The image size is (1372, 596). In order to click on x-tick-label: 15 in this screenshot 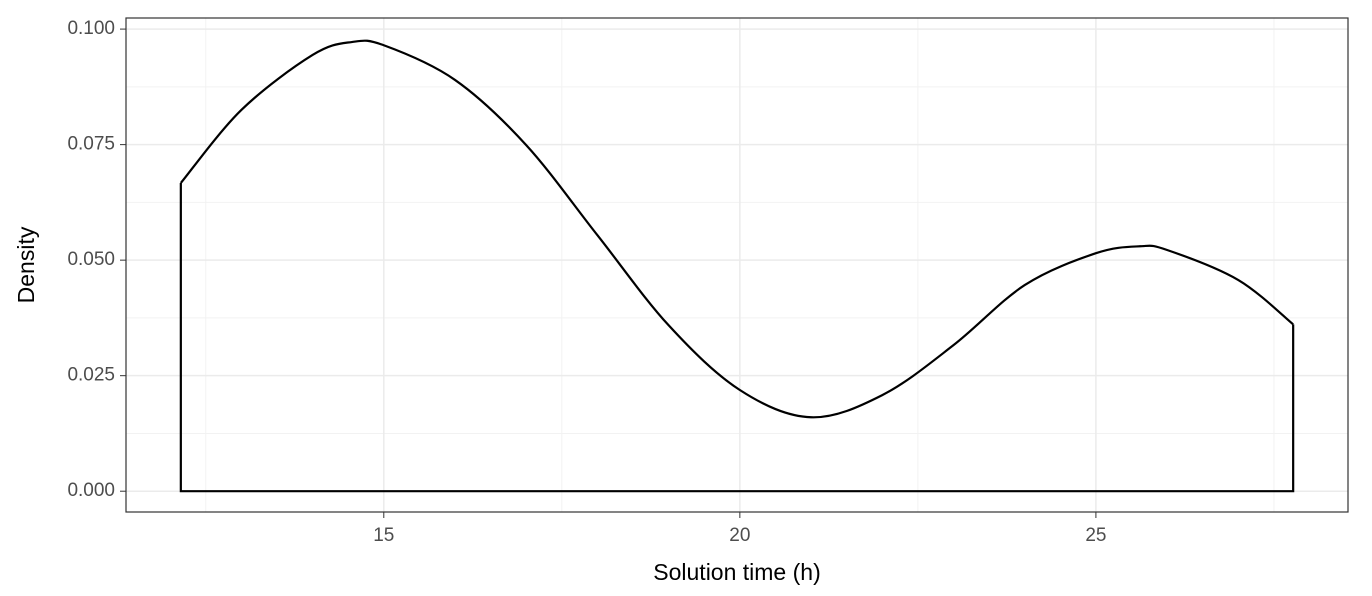, I will do `click(383, 535)`.